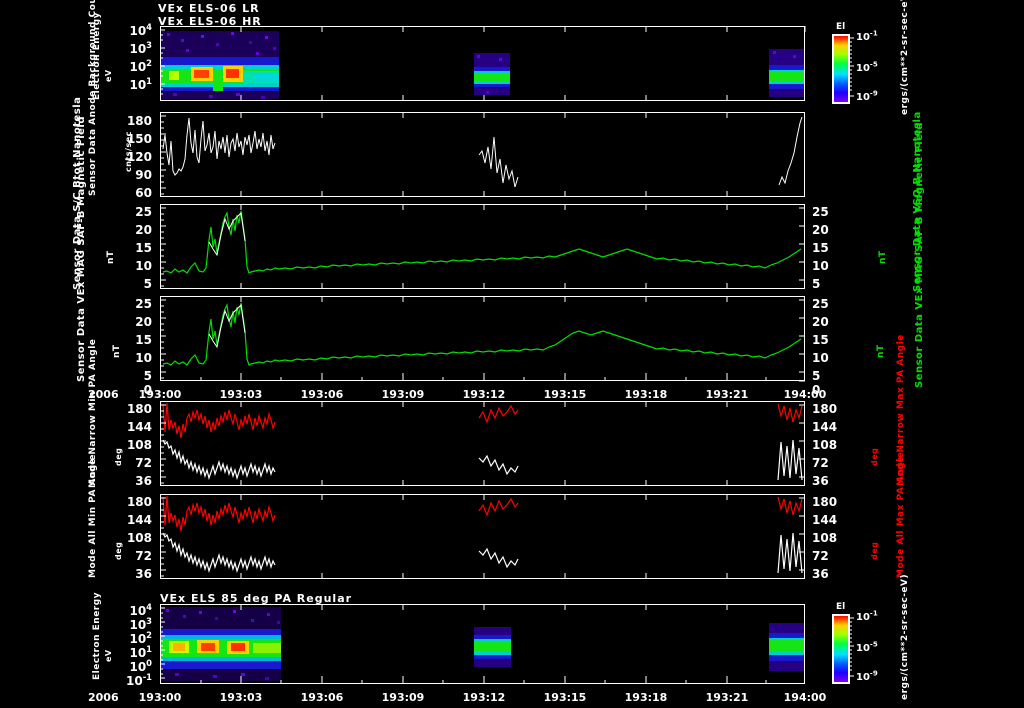  Describe the element at coordinates (825, 502) in the screenshot. I see `panel6-ytickR-180: 180` at that location.